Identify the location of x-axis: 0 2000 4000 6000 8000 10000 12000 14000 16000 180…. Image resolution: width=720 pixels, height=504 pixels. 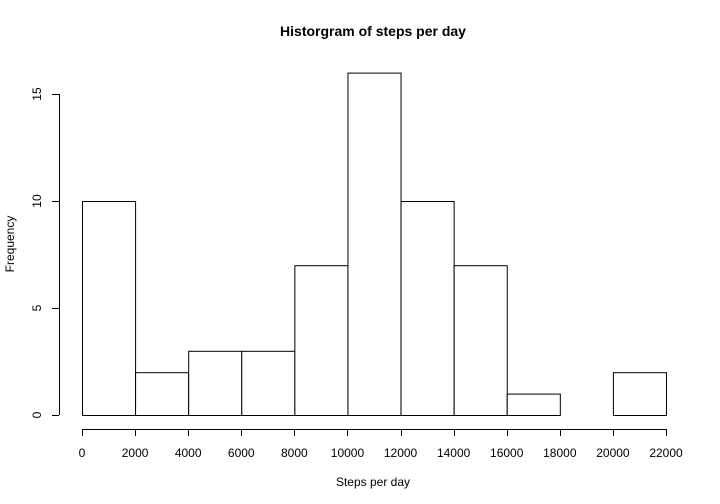
(381, 444).